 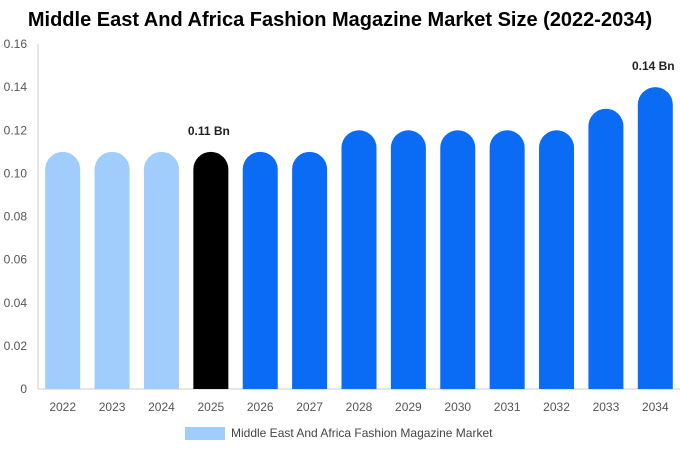 What do you see at coordinates (458, 259) in the screenshot?
I see `bar-2030` at bounding box center [458, 259].